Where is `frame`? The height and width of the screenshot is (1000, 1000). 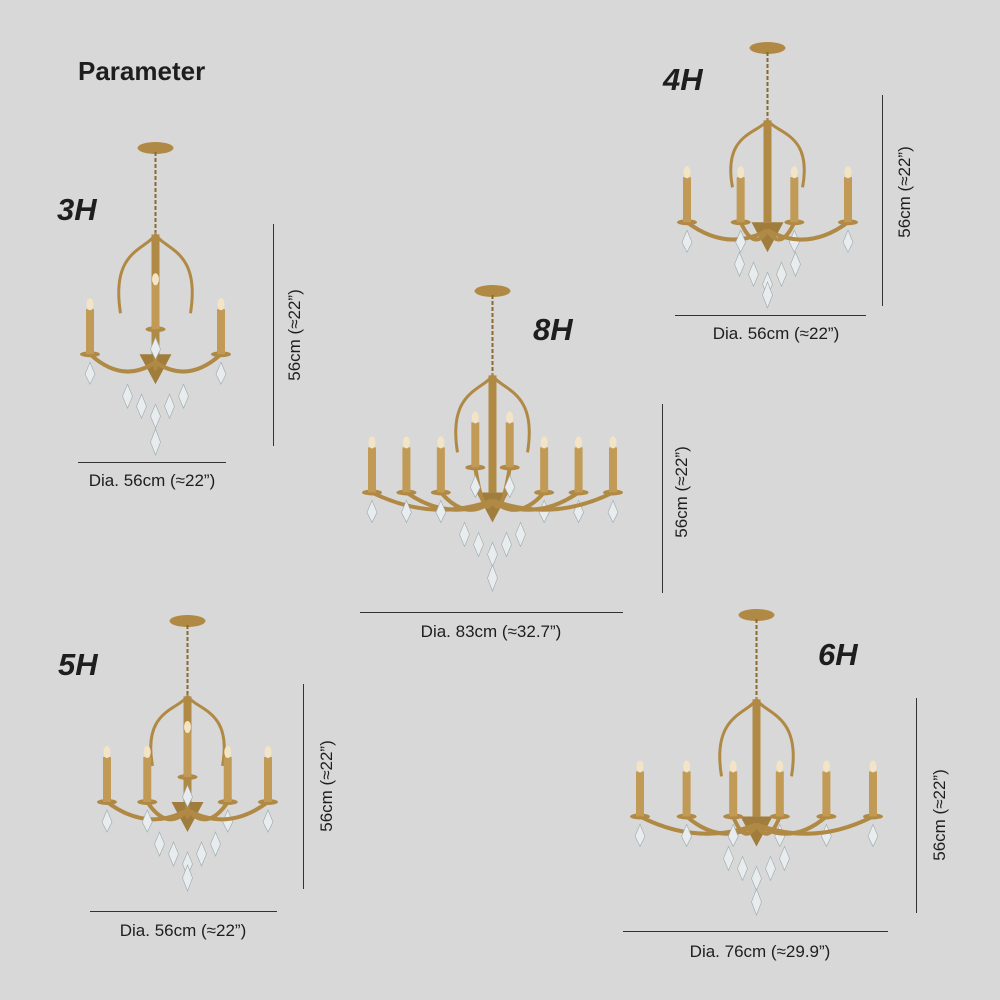 frame is located at coordinates (492, 412).